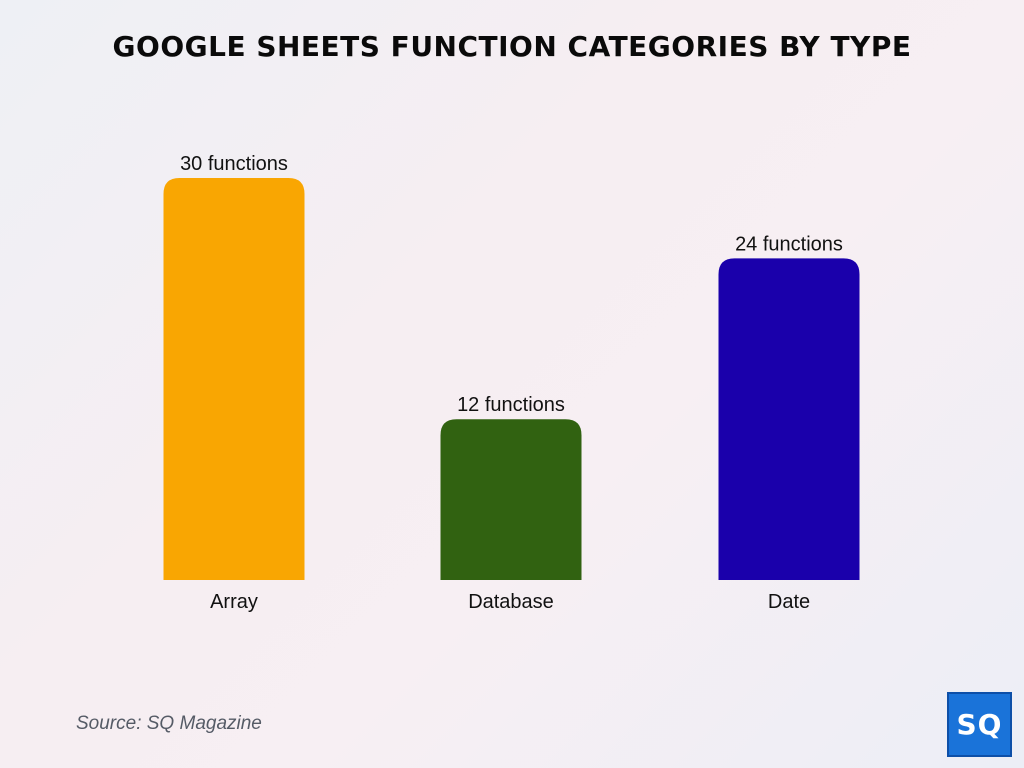 The image size is (1024, 768). I want to click on category-label-date: Date, so click(789, 602).